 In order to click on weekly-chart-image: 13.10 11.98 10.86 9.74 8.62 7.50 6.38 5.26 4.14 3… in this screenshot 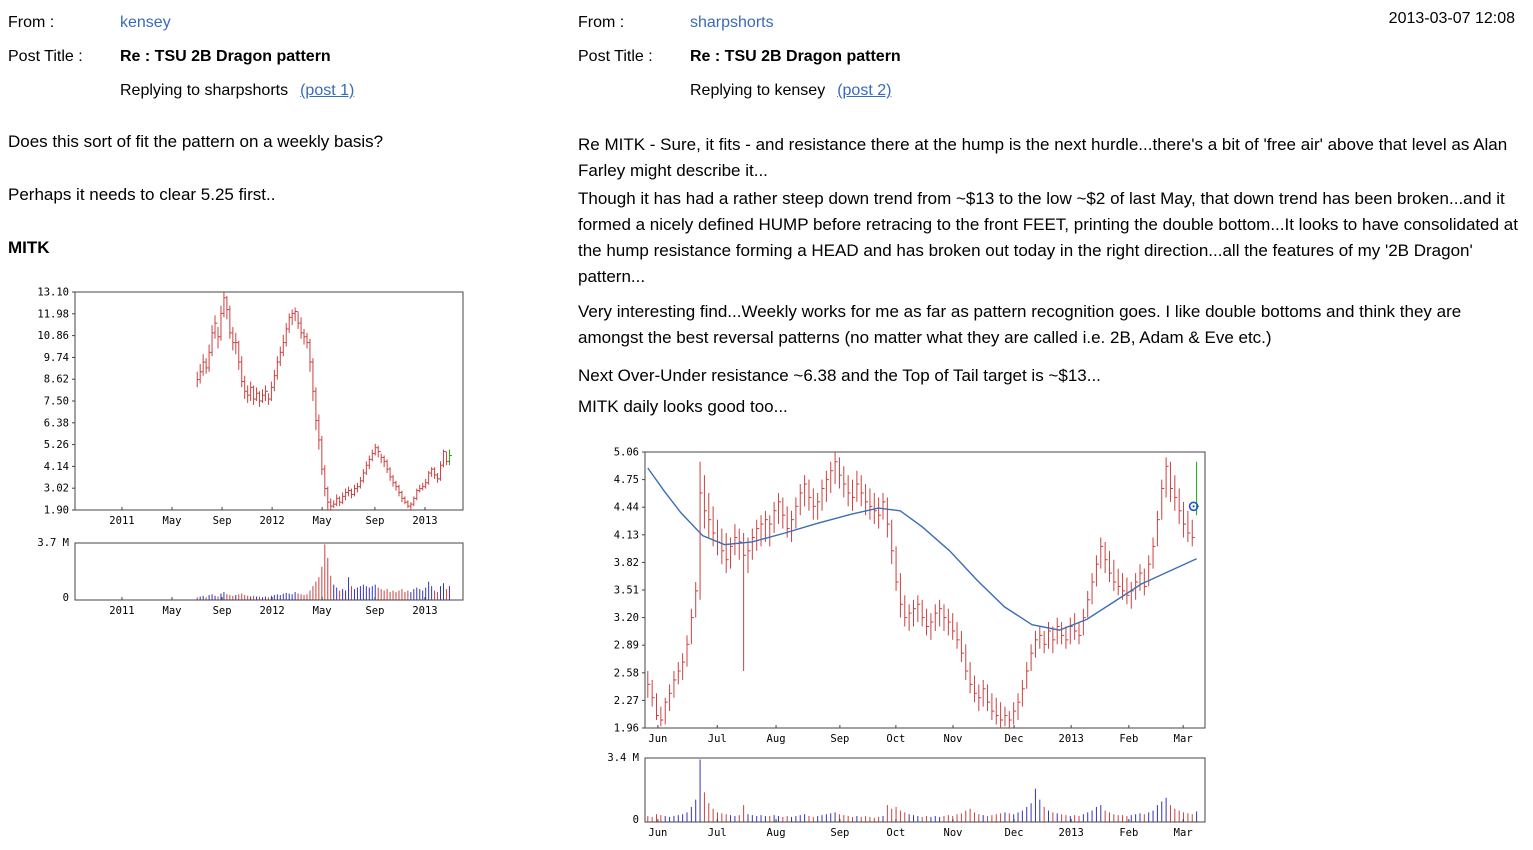, I will do `click(239, 453)`.